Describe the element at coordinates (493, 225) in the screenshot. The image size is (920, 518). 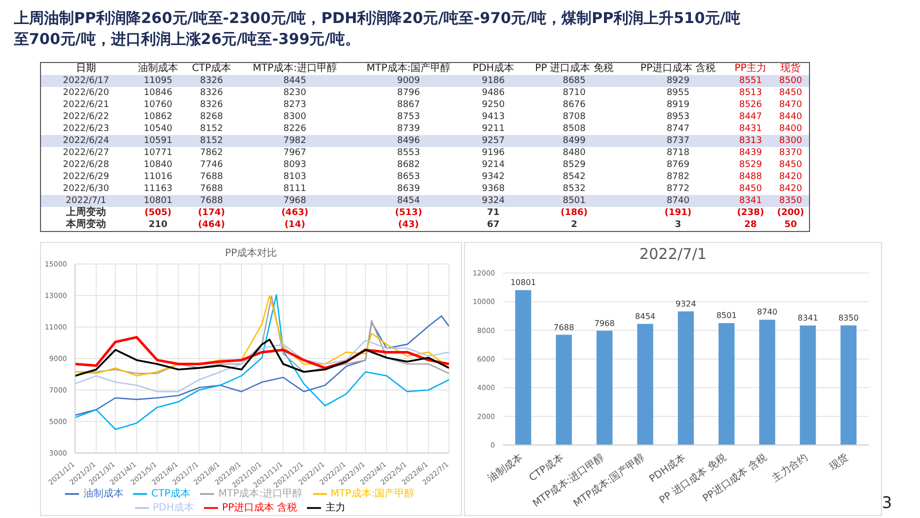
I see `data-label: 67` at that location.